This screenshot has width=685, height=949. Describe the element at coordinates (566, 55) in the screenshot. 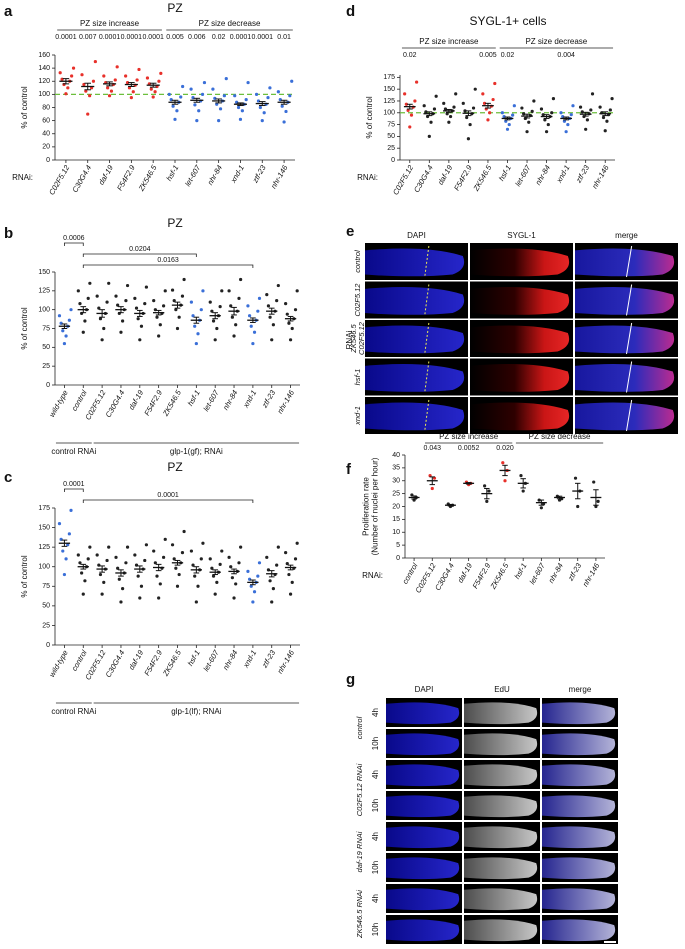

I see `p-value: 0.004` at that location.